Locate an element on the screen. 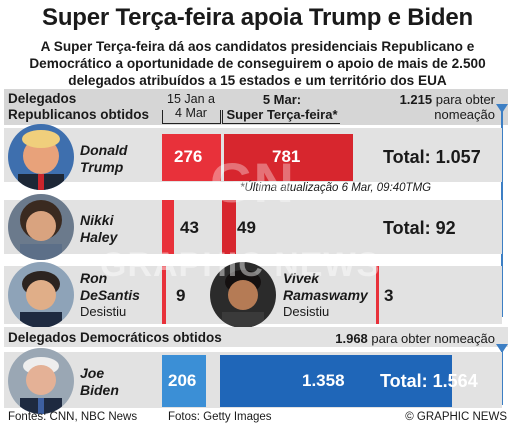 The height and width of the screenshot is (431, 515). biden-first-name: Joe is located at coordinates (92, 373).